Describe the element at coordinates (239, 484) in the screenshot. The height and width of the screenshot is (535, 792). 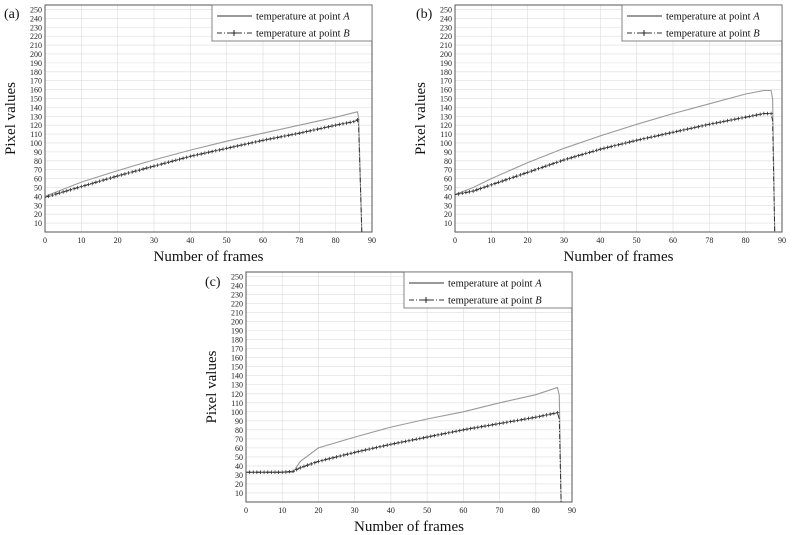
I see `y-tick-label: 20` at that location.